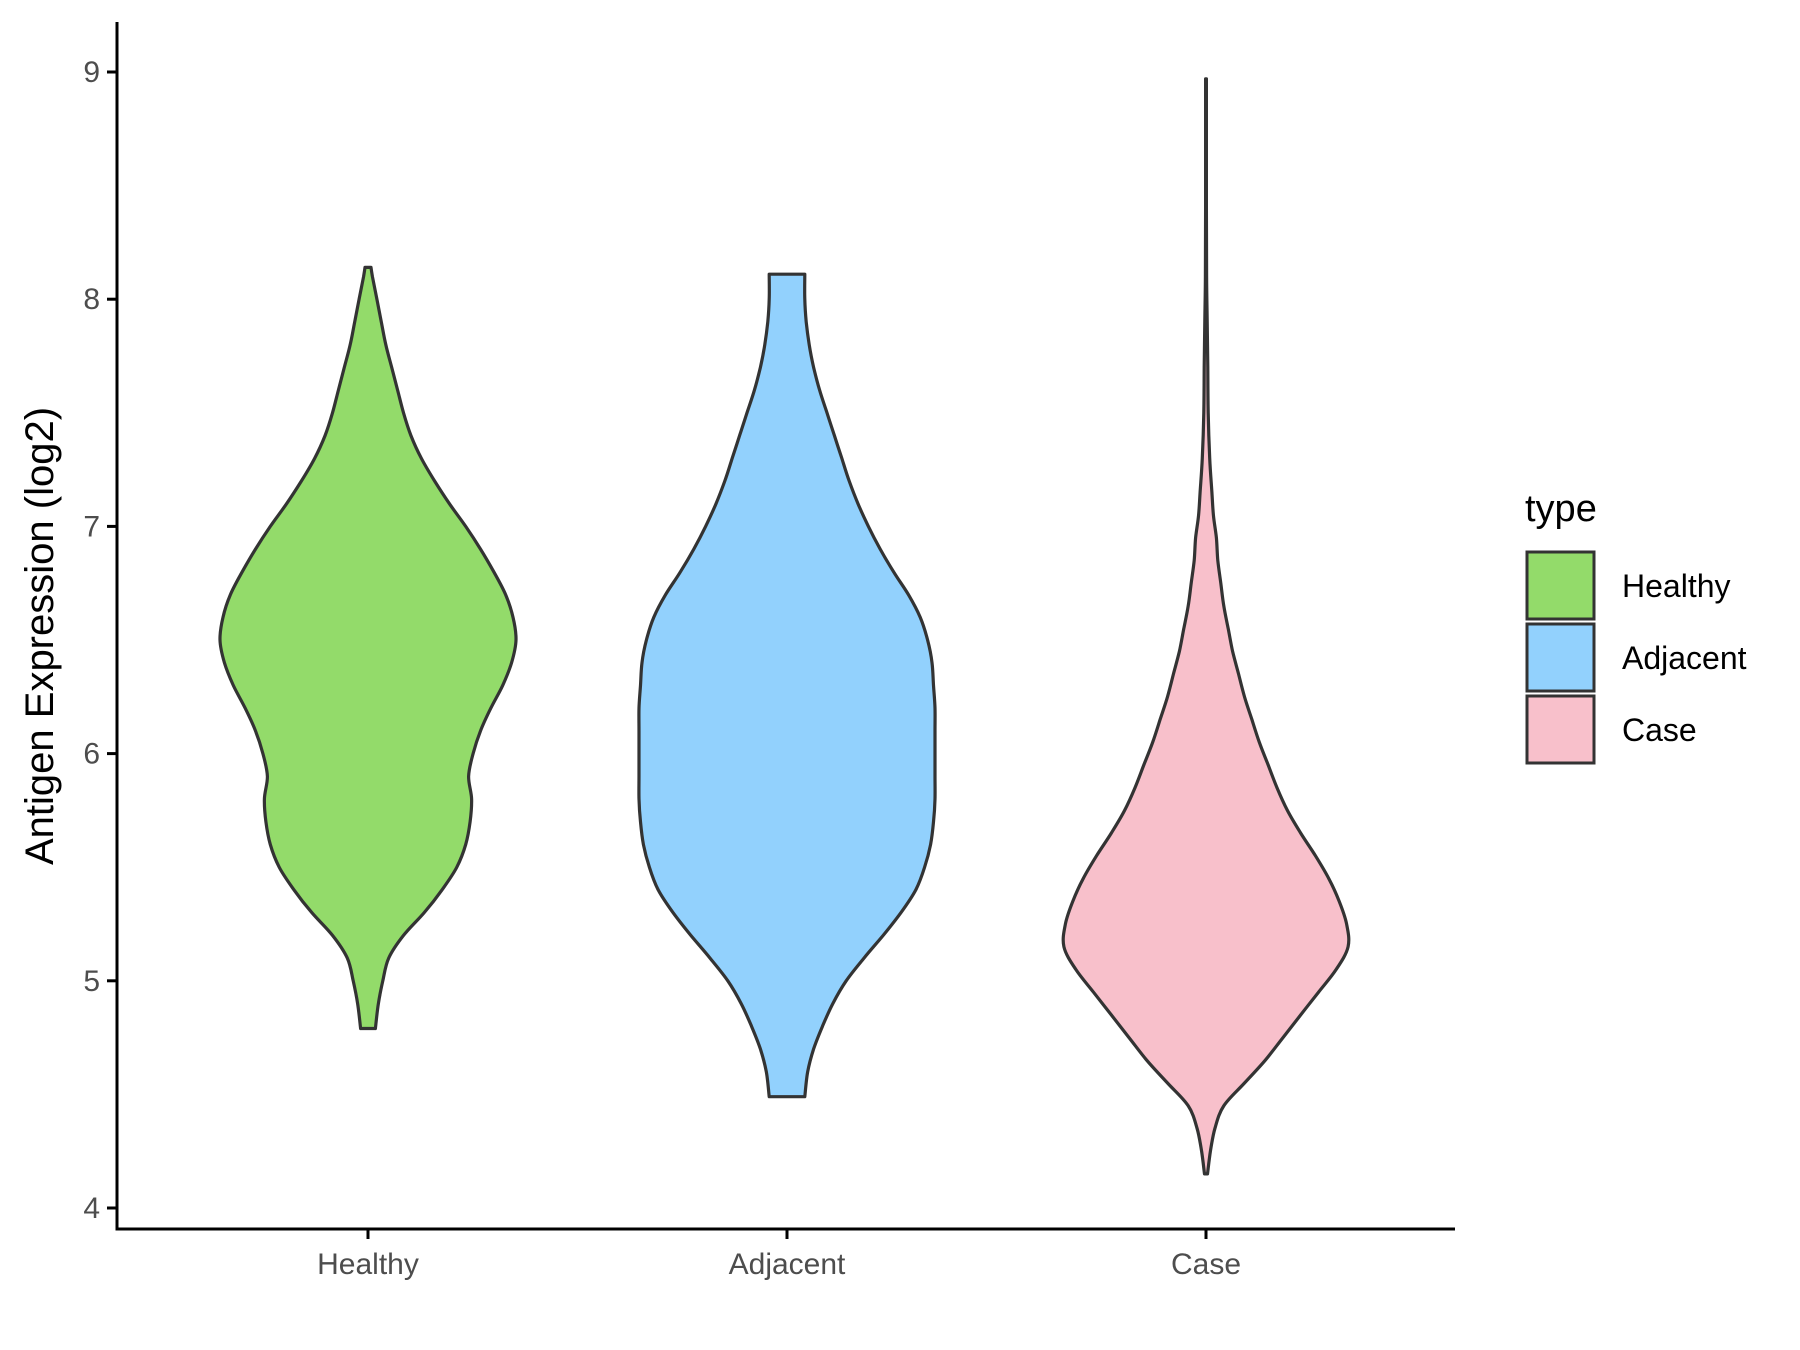 The image size is (1800, 1350). What do you see at coordinates (787, 1264) in the screenshot?
I see `x-tick-label: Adjacent` at bounding box center [787, 1264].